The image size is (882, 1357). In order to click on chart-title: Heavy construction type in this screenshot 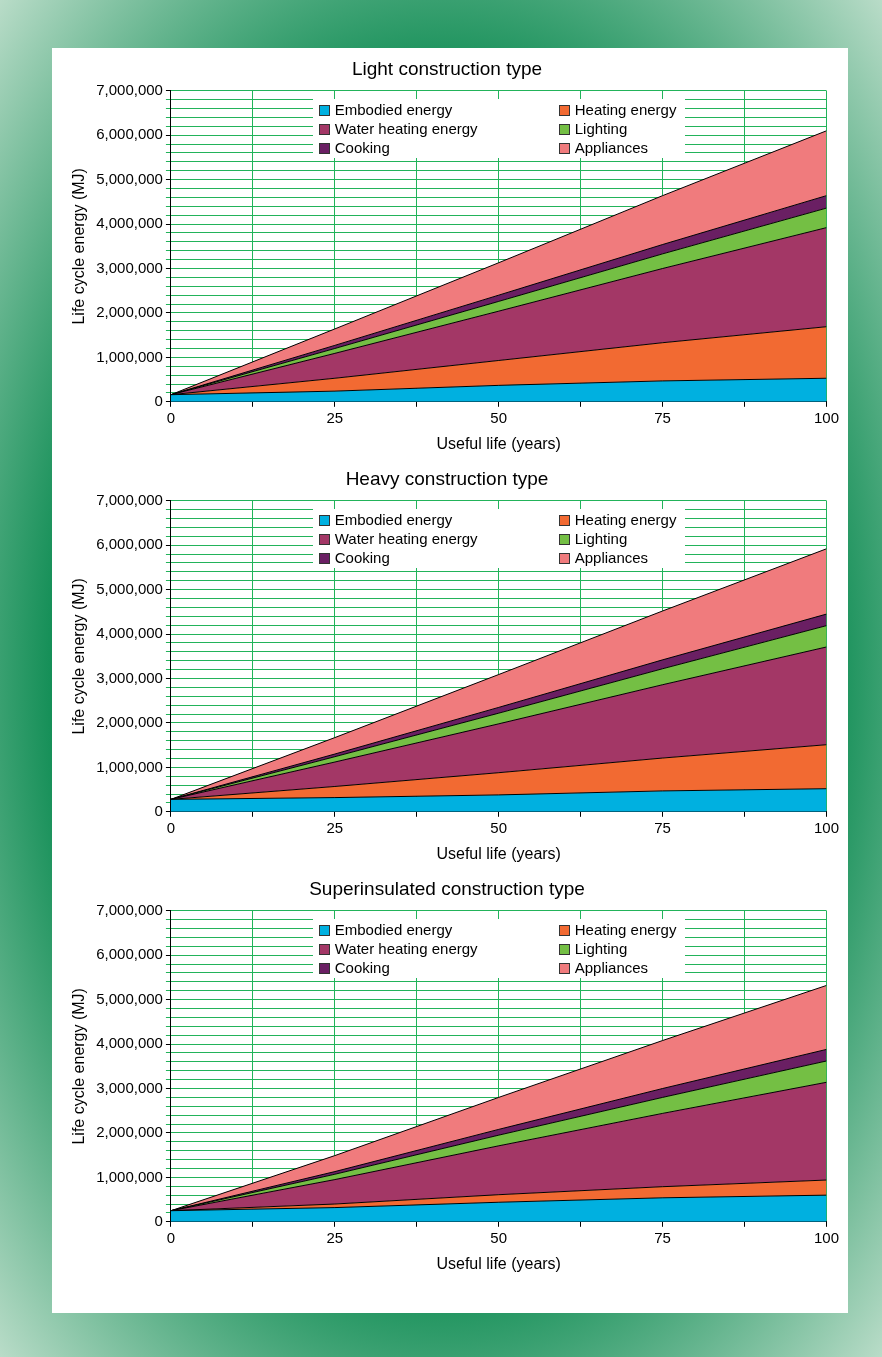, I will do `click(447, 478)`.